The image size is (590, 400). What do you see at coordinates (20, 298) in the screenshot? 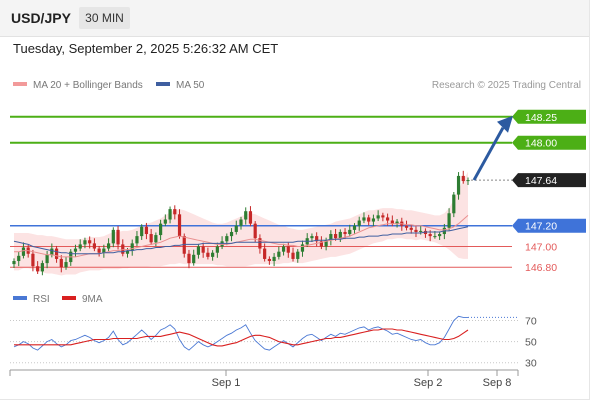
I see `legend-swatch-rsi` at bounding box center [20, 298].